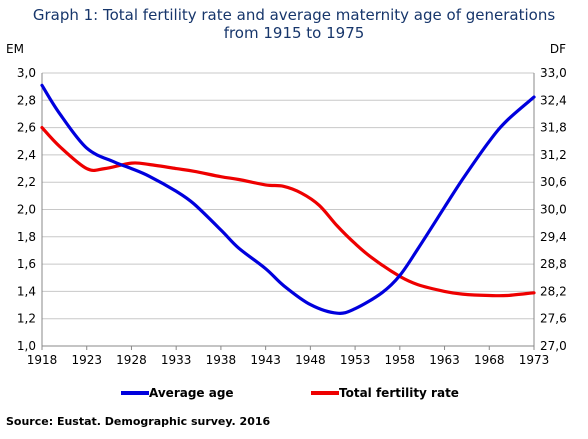 This screenshot has height=439, width=588. What do you see at coordinates (553, 155) in the screenshot?
I see `right-tick-label: 31,2` at bounding box center [553, 155].